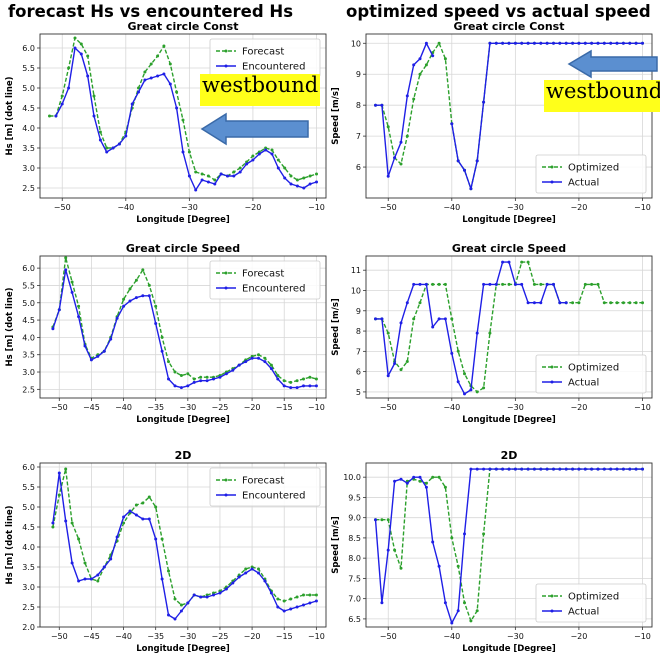 The width and height of the screenshot is (660, 655). What do you see at coordinates (28, 303) in the screenshot?
I see `y-tick-label: 5.0` at bounding box center [28, 303].